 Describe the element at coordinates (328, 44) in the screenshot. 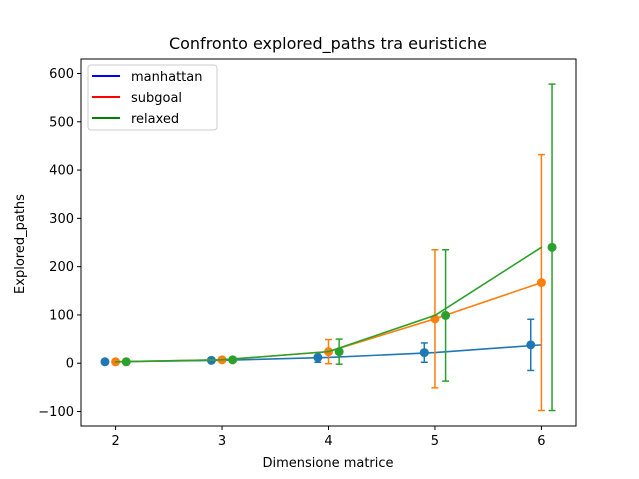

I see `chart-title: Confronto explored_paths tra euristiche` at that location.